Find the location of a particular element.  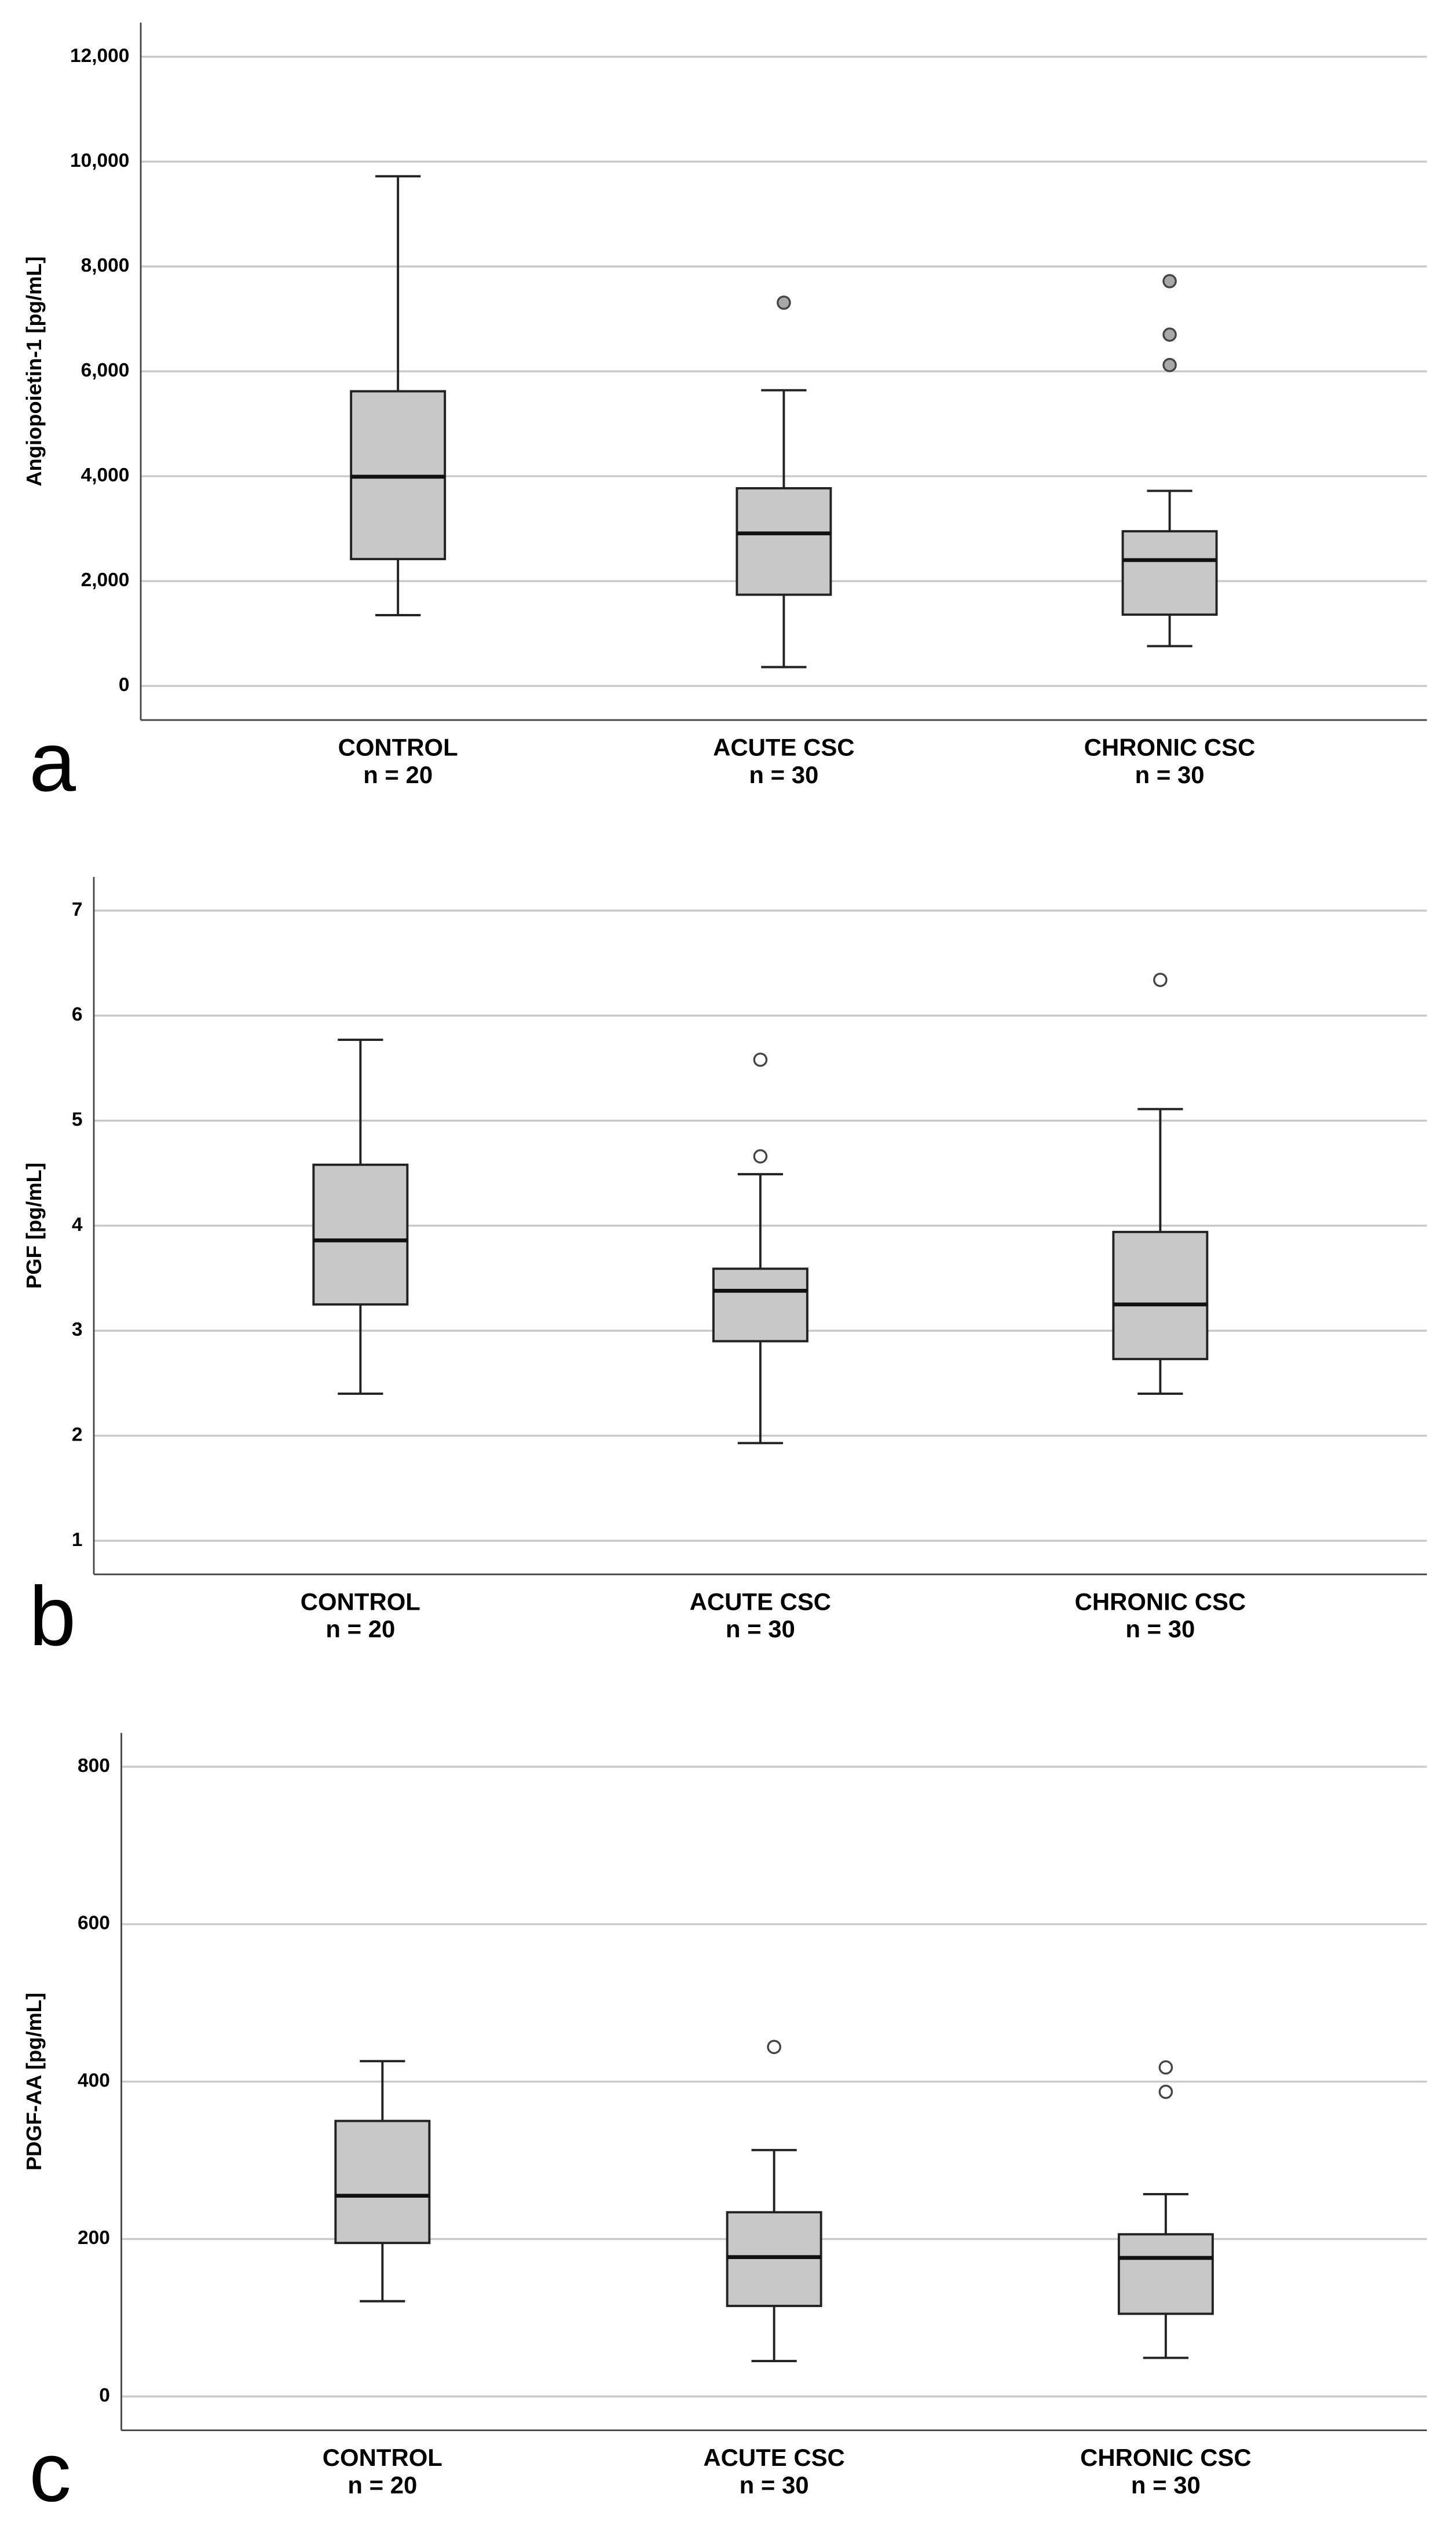

y-tick-label: 4,000 is located at coordinates (106, 475).